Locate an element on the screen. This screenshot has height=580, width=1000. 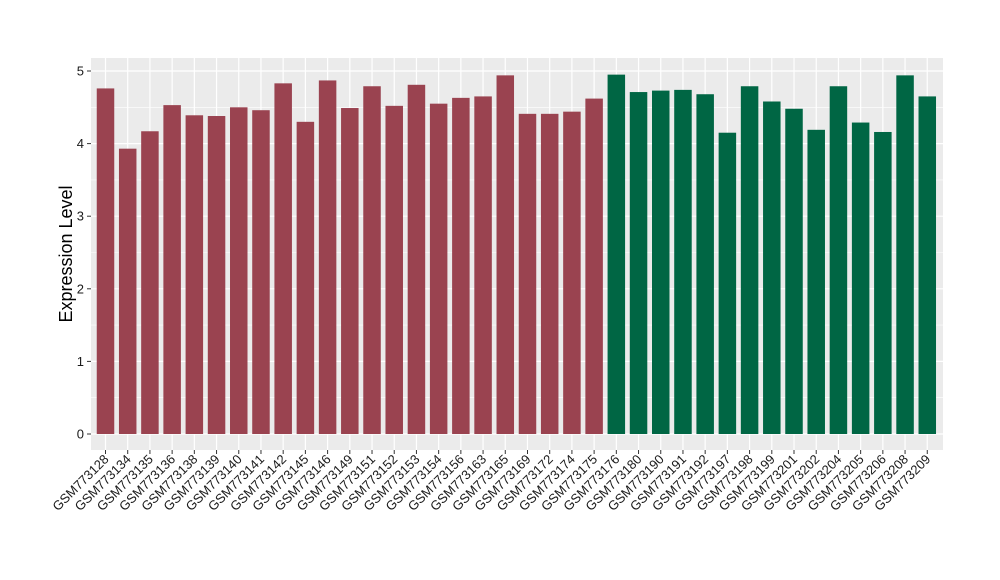
bar-GSM773135 is located at coordinates (150, 282).